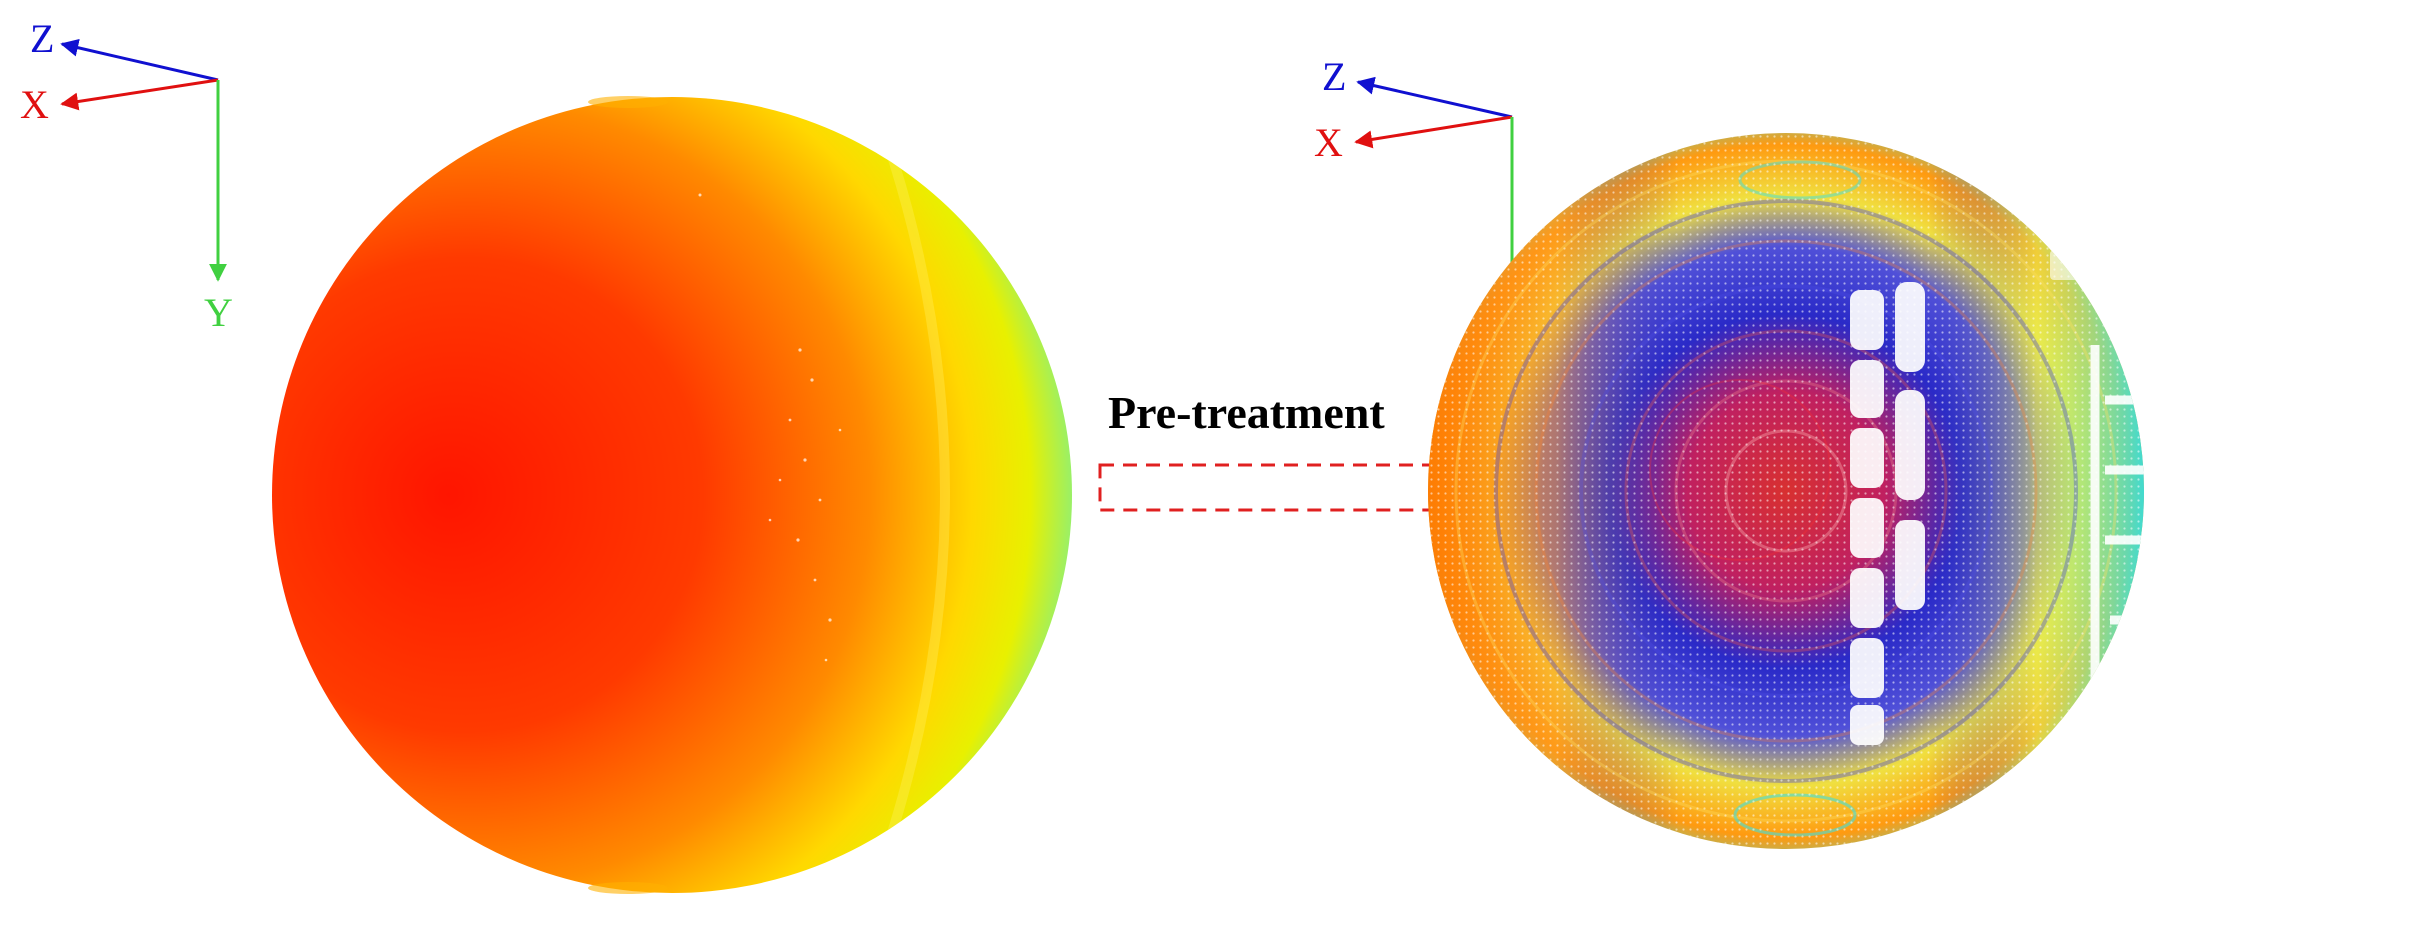 The image size is (2433, 932). What do you see at coordinates (1887, 513) in the screenshot?
I see `engraved-logo-left` at bounding box center [1887, 513].